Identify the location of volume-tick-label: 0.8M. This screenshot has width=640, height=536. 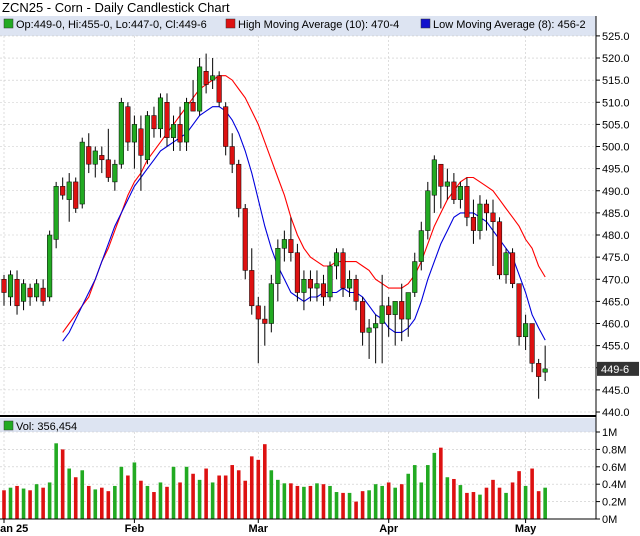
(614, 450).